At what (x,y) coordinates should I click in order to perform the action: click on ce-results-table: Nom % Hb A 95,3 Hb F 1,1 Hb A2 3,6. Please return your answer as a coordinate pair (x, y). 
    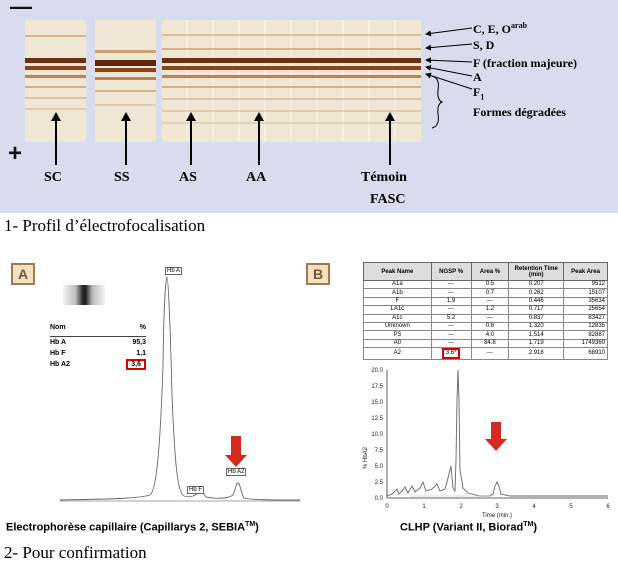
    Looking at the image, I should click on (98, 348).